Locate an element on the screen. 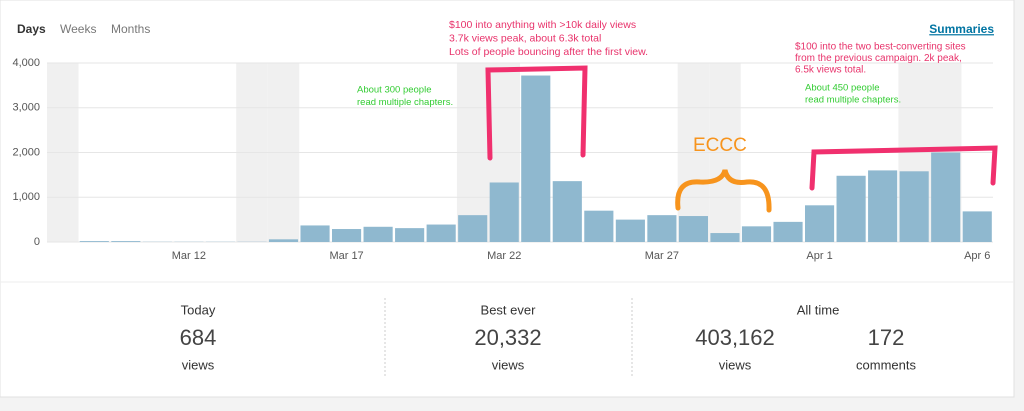 This screenshot has width=1024, height=411. x-tick-label: Apr 6 is located at coordinates (977, 256).